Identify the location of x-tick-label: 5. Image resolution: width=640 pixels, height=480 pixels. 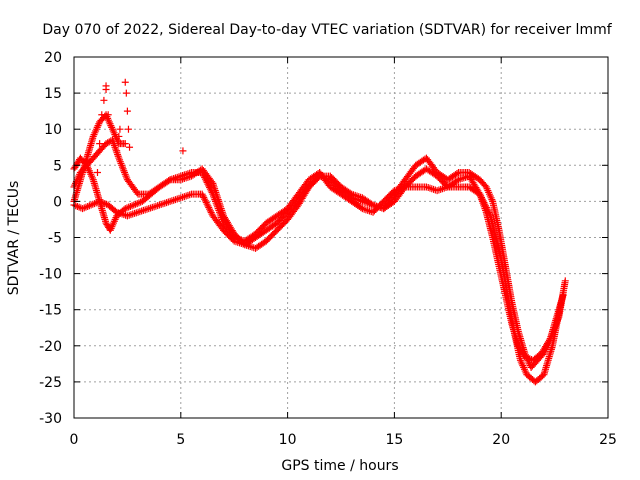
(180, 440).